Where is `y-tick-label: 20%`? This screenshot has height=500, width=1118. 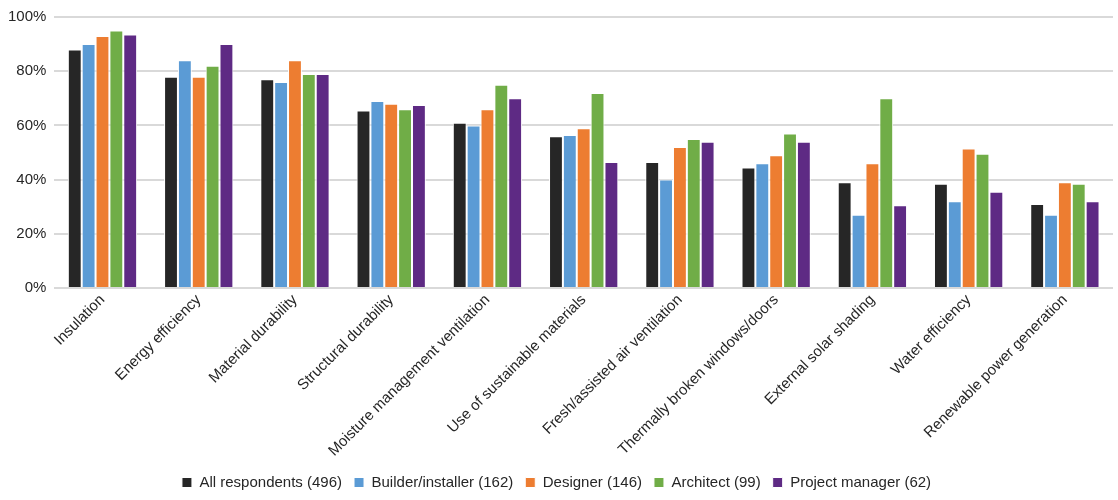
y-tick-label: 20% is located at coordinates (31, 232).